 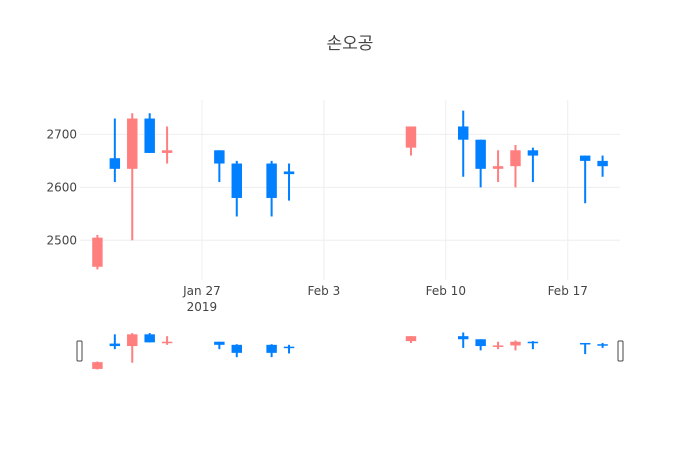 I want to click on chart-title: 손오공, so click(x=350, y=44).